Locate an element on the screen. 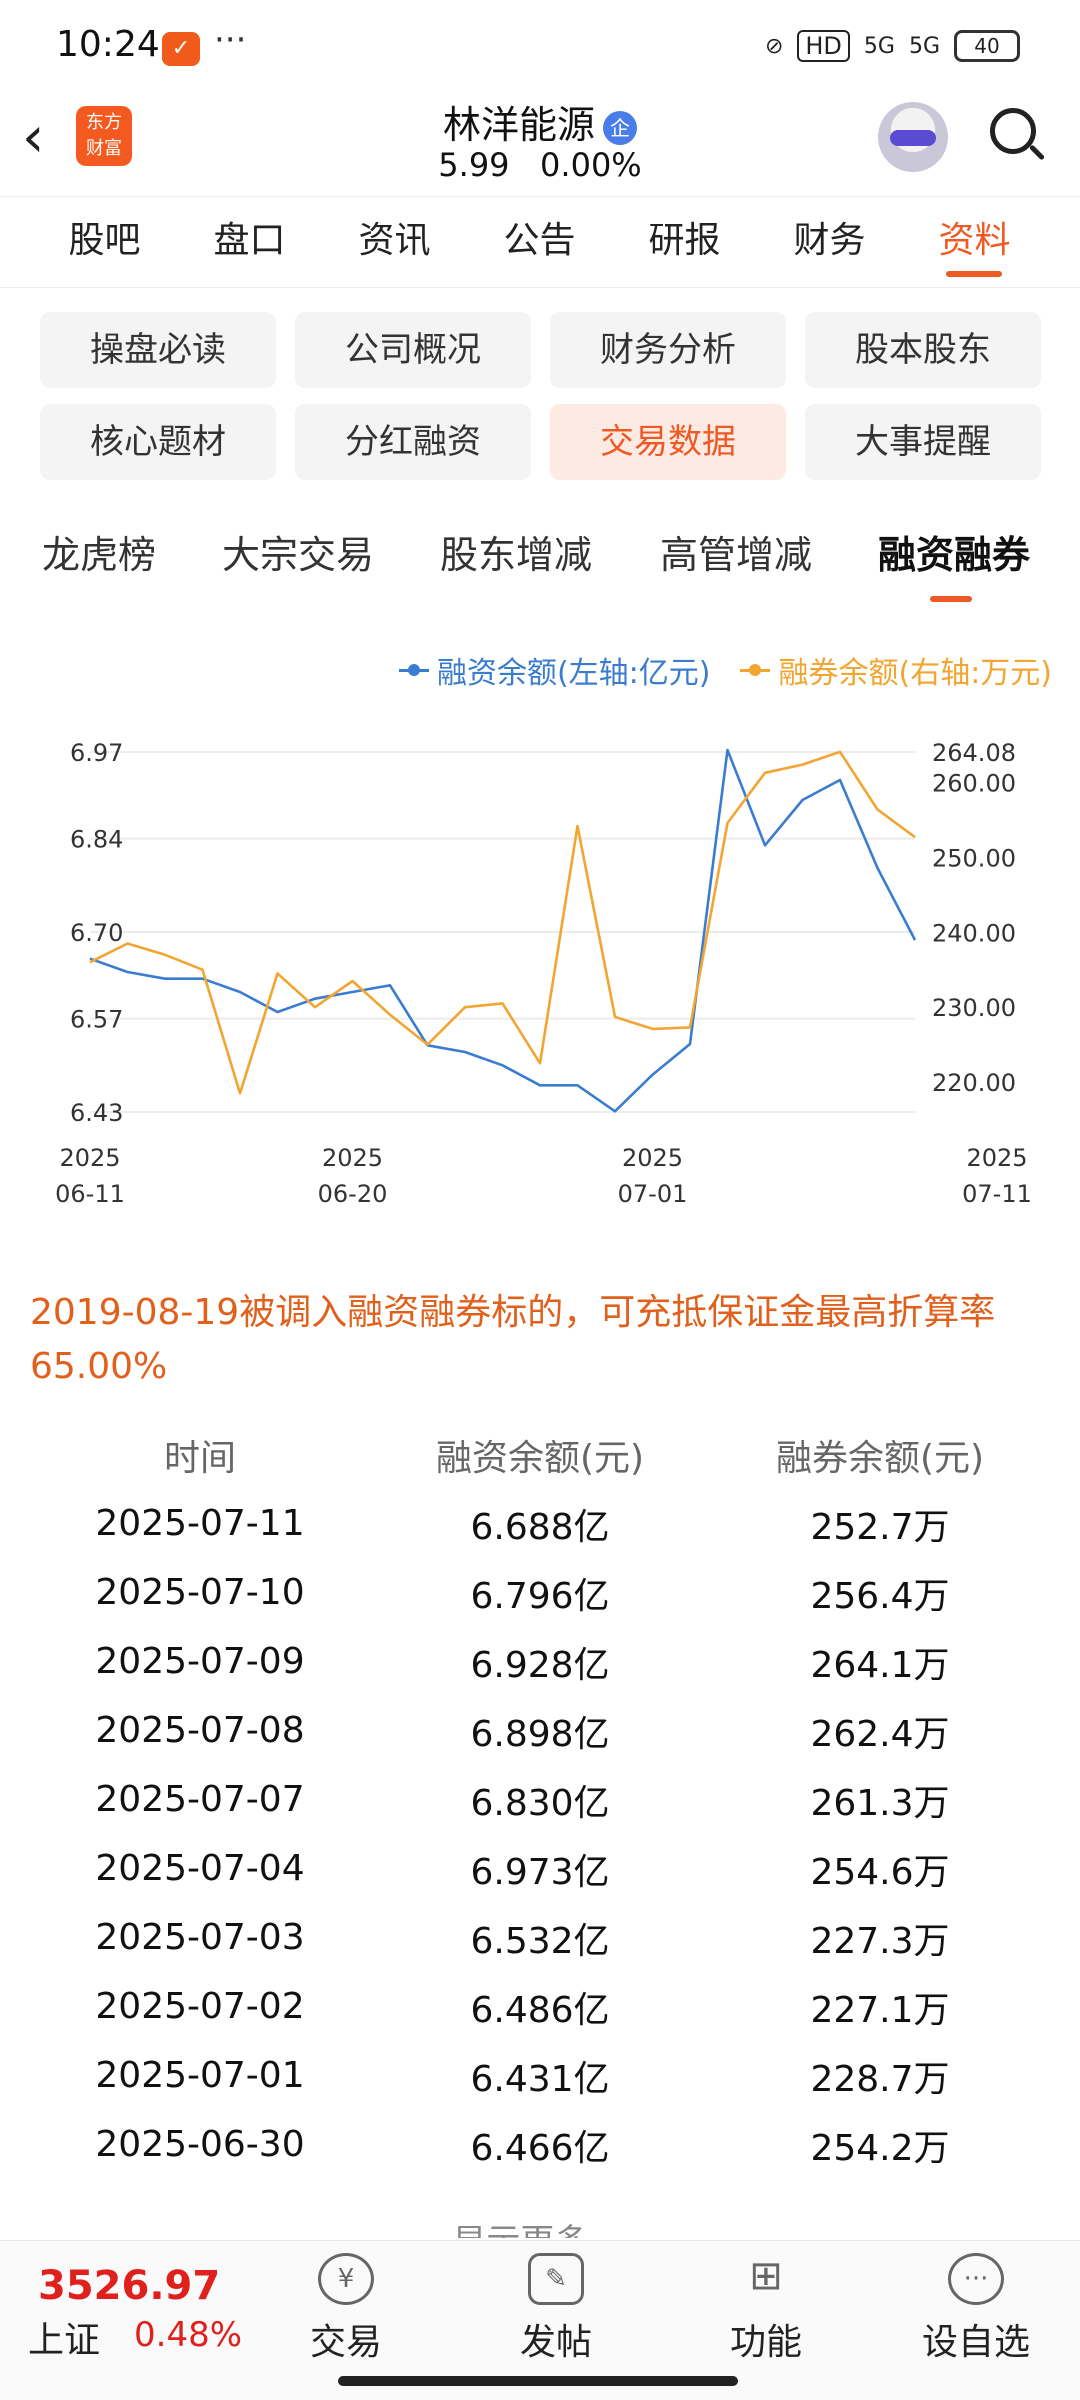  table-header: 时间 融资余额(元) 融券余额(元) is located at coordinates (540, 1454).